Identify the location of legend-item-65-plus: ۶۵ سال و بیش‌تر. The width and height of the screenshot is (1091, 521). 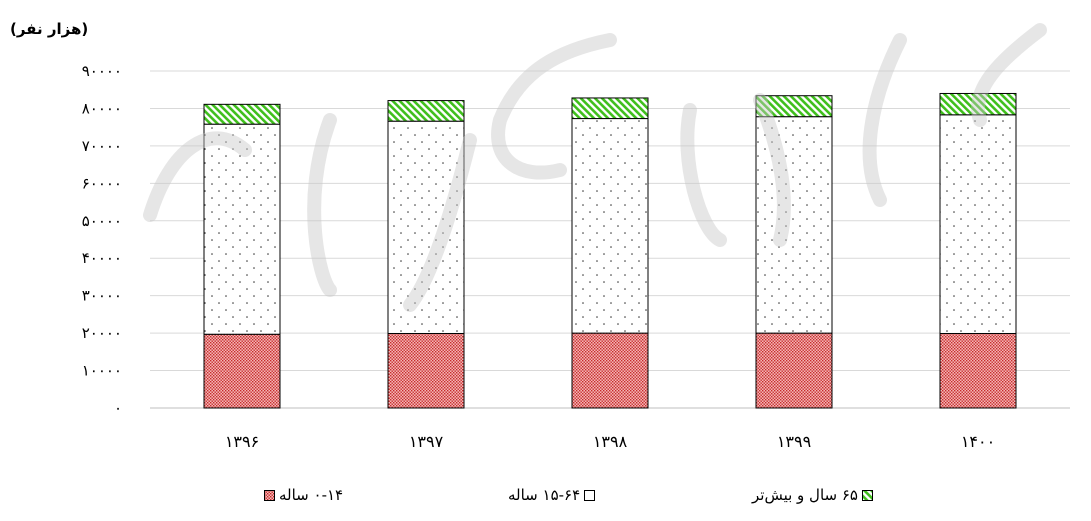
(812, 495).